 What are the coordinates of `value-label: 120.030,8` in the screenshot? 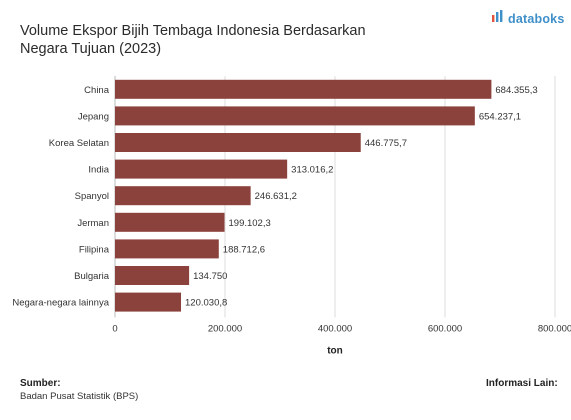 It's located at (206, 303).